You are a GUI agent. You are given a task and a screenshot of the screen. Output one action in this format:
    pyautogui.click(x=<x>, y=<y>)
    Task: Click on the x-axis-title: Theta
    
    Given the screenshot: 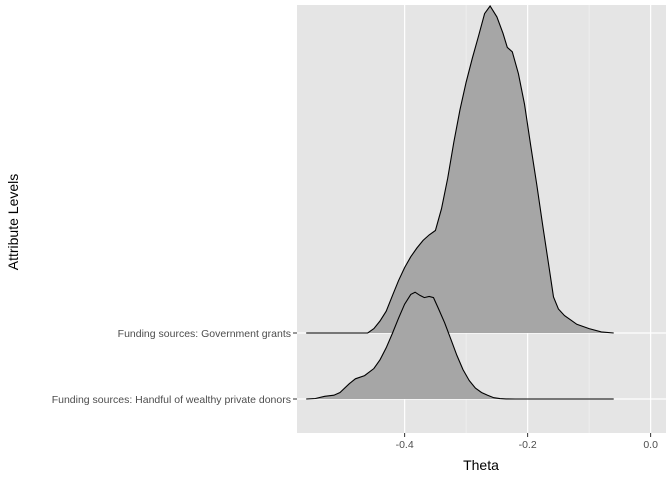 What is the action you would take?
    pyautogui.click(x=481, y=465)
    